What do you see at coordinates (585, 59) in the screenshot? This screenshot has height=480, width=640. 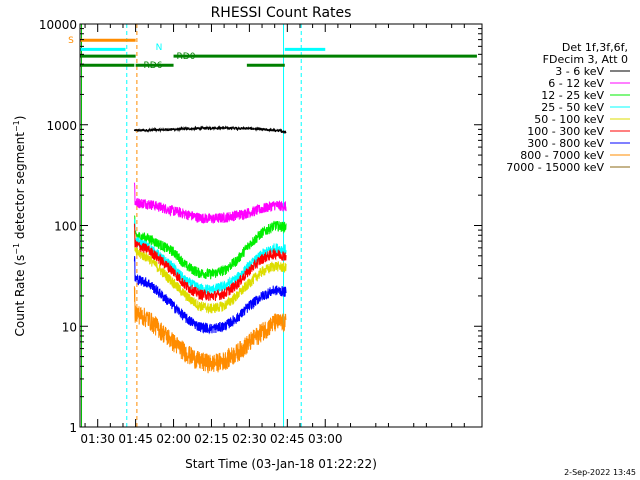 I see `legend-header: FDecim 3, Att 0` at bounding box center [585, 59].